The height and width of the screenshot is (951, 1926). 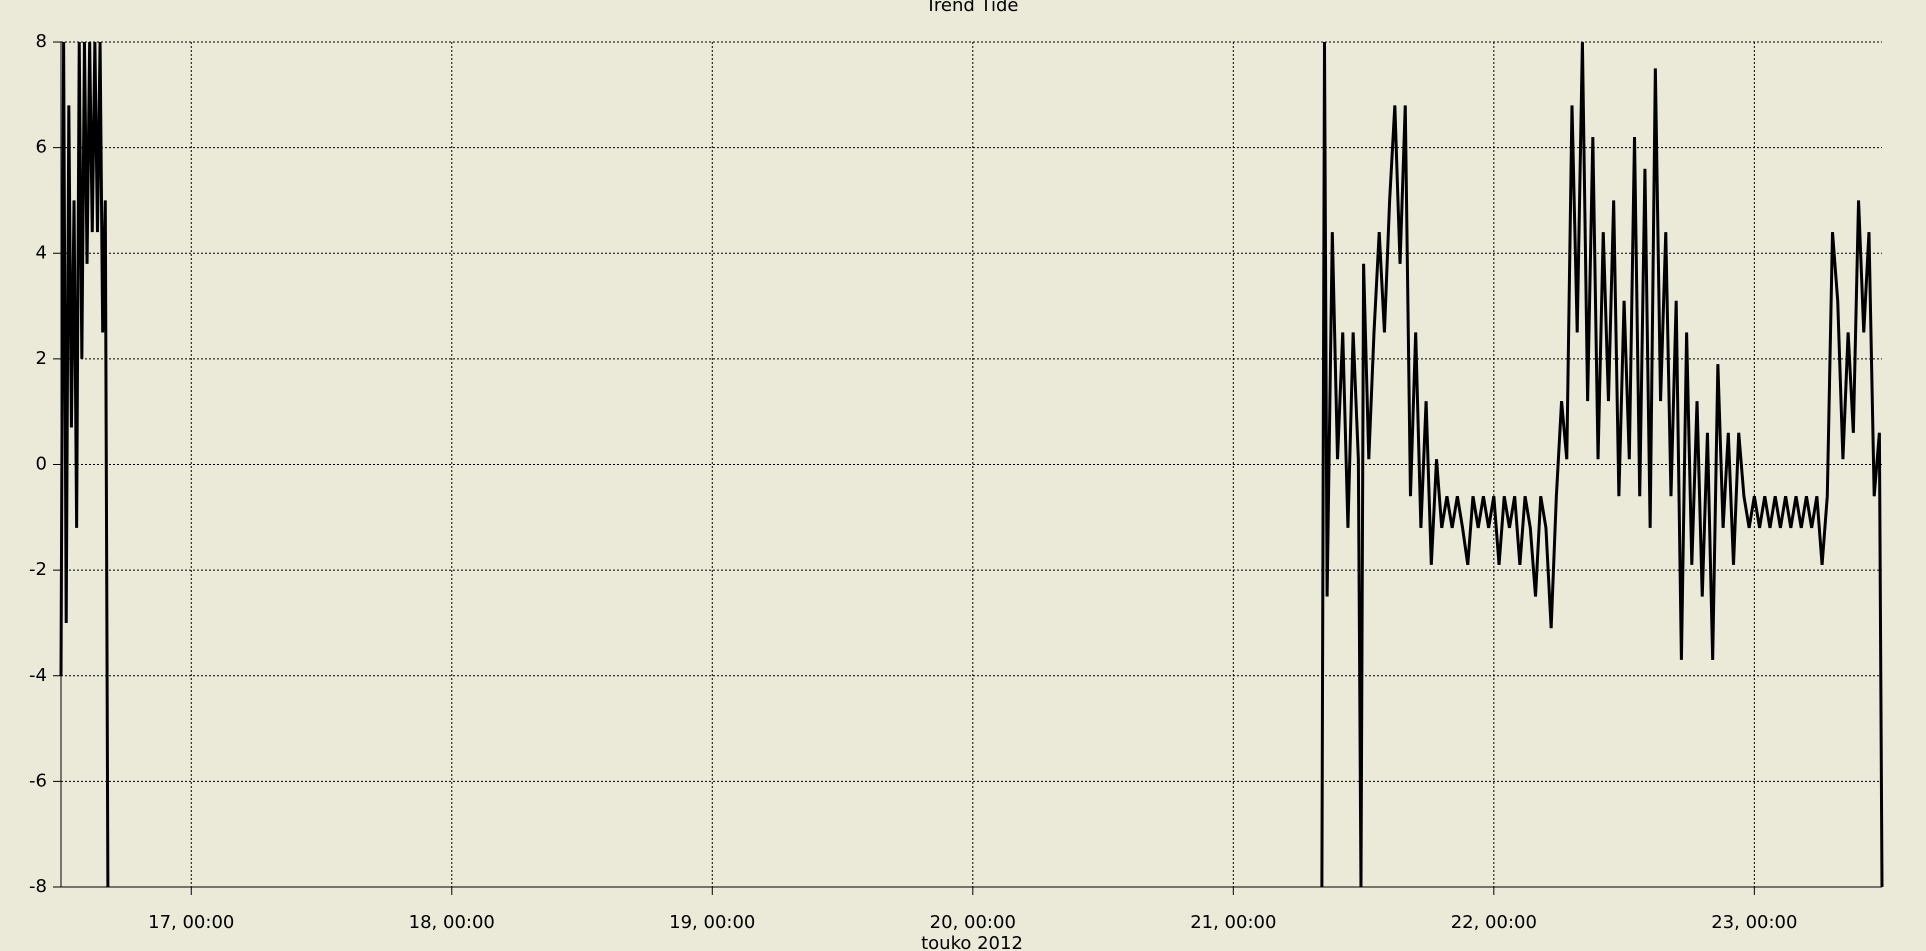 I want to click on y-tick-label: 8, so click(x=41, y=41).